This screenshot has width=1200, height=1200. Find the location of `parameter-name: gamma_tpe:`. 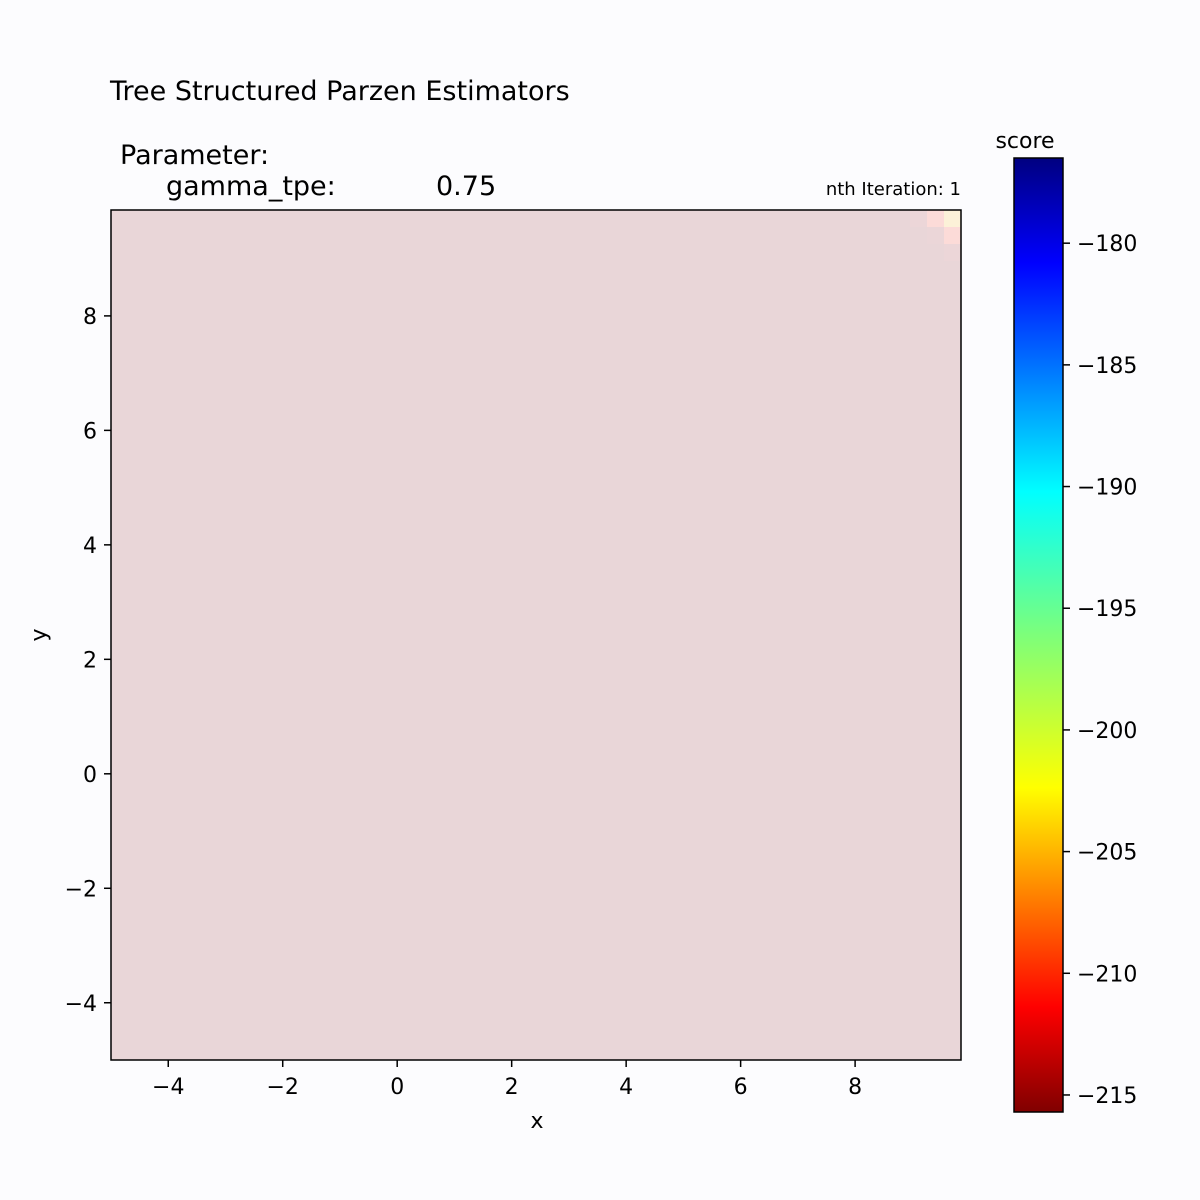

parameter-name: gamma_tpe: is located at coordinates (251, 186).